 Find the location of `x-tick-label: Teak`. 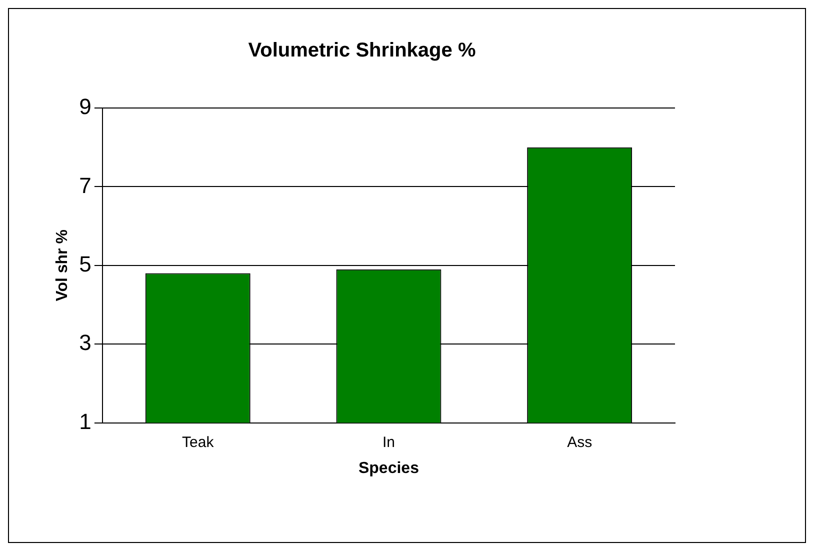

x-tick-label: Teak is located at coordinates (198, 442).